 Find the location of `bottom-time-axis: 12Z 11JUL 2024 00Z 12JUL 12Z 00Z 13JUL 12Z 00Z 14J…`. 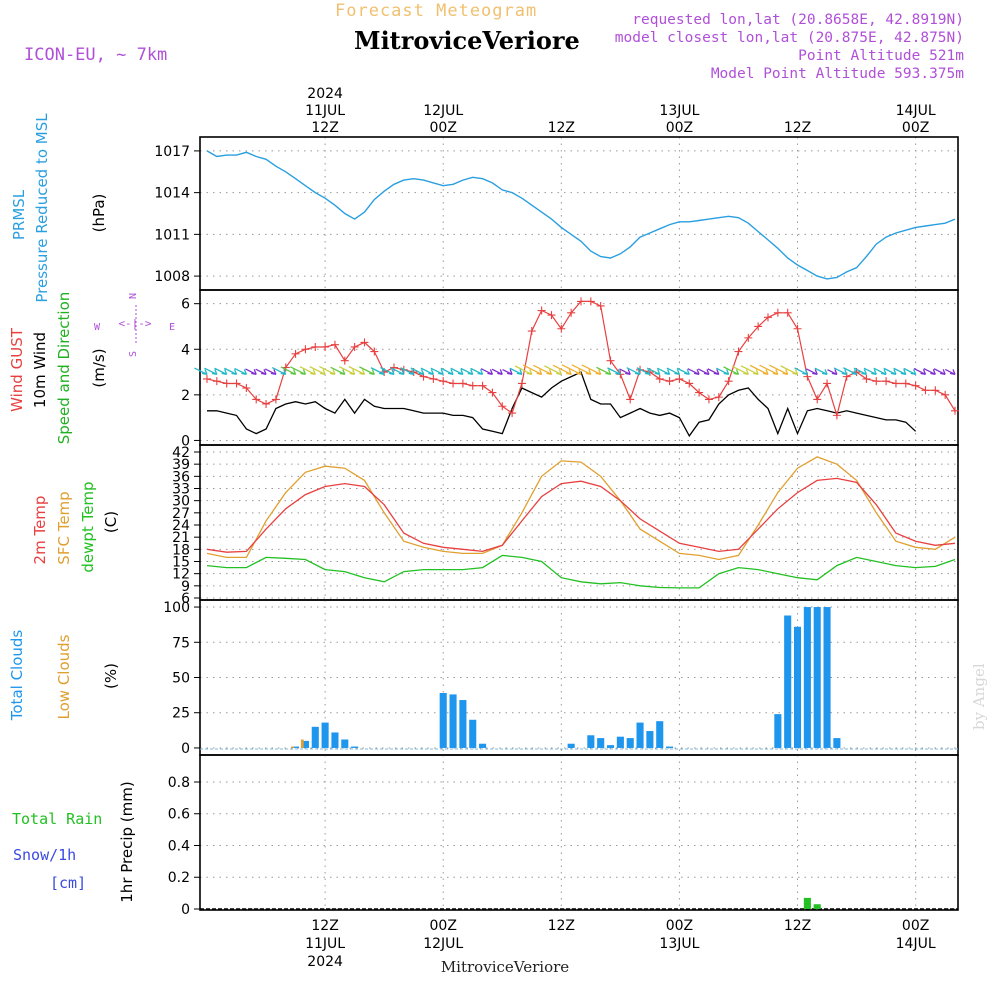

bottom-time-axis: 12Z 11JUL 2024 00Z 12JUL 12Z 00Z 13JUL 12Z 00Z 14J… is located at coordinates (620, 944).